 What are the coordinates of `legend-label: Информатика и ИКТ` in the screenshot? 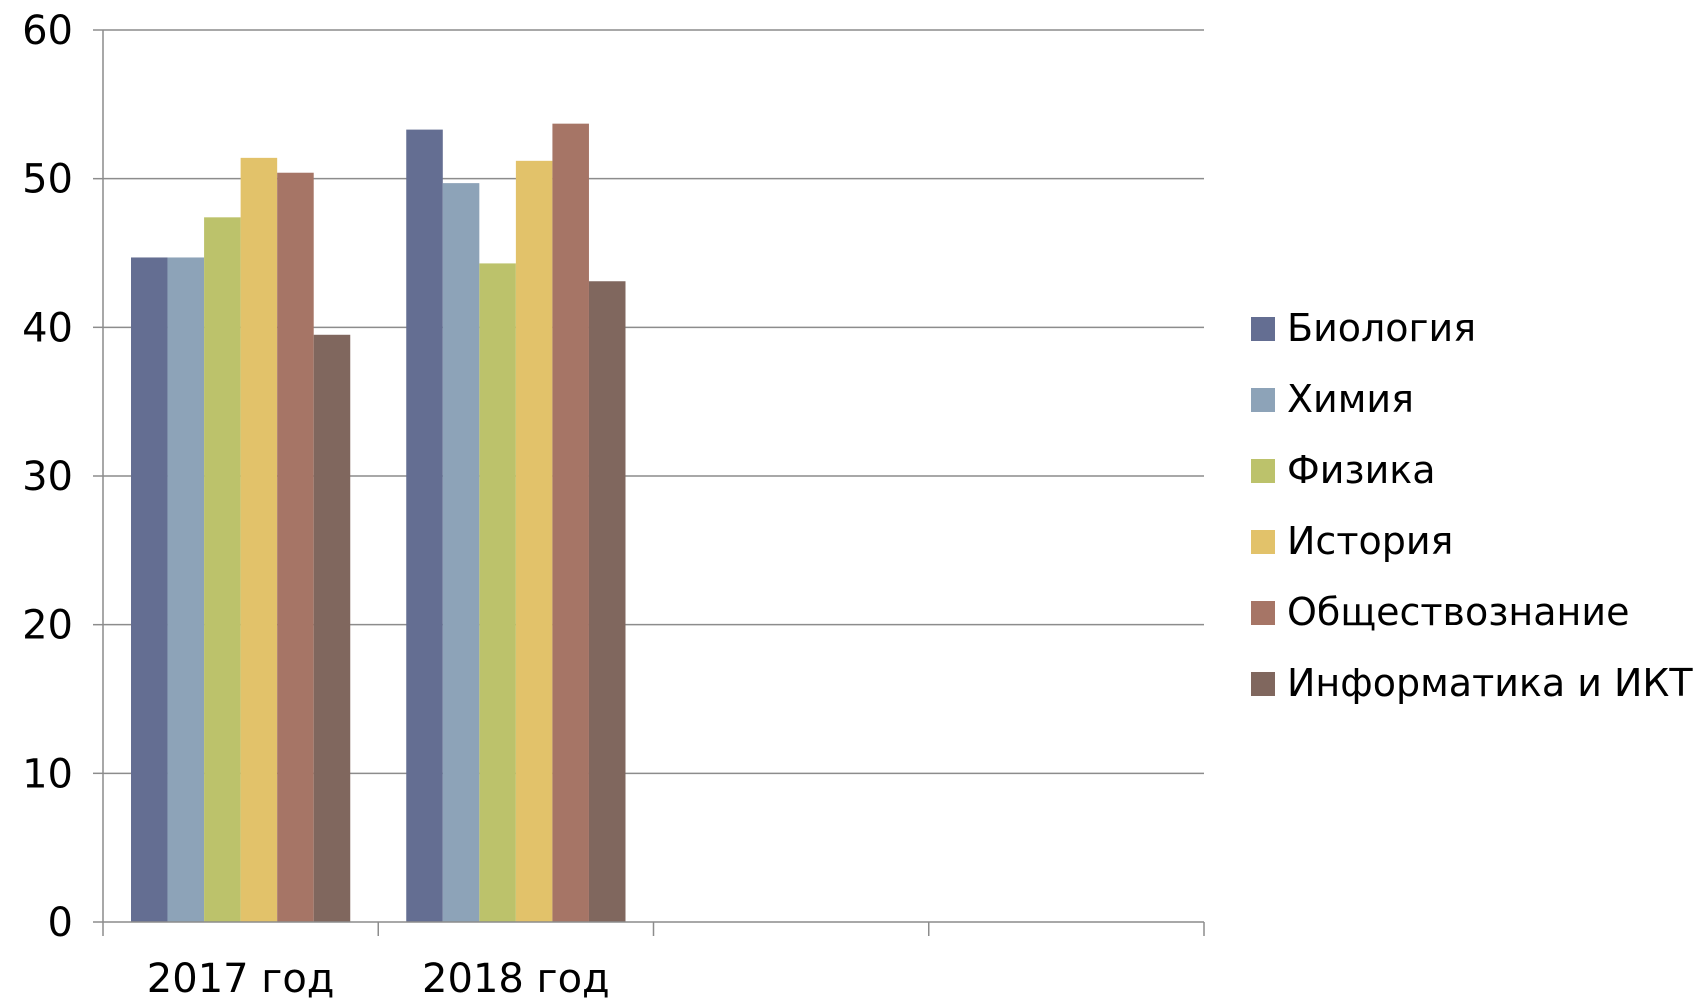 It's located at (1490, 683).